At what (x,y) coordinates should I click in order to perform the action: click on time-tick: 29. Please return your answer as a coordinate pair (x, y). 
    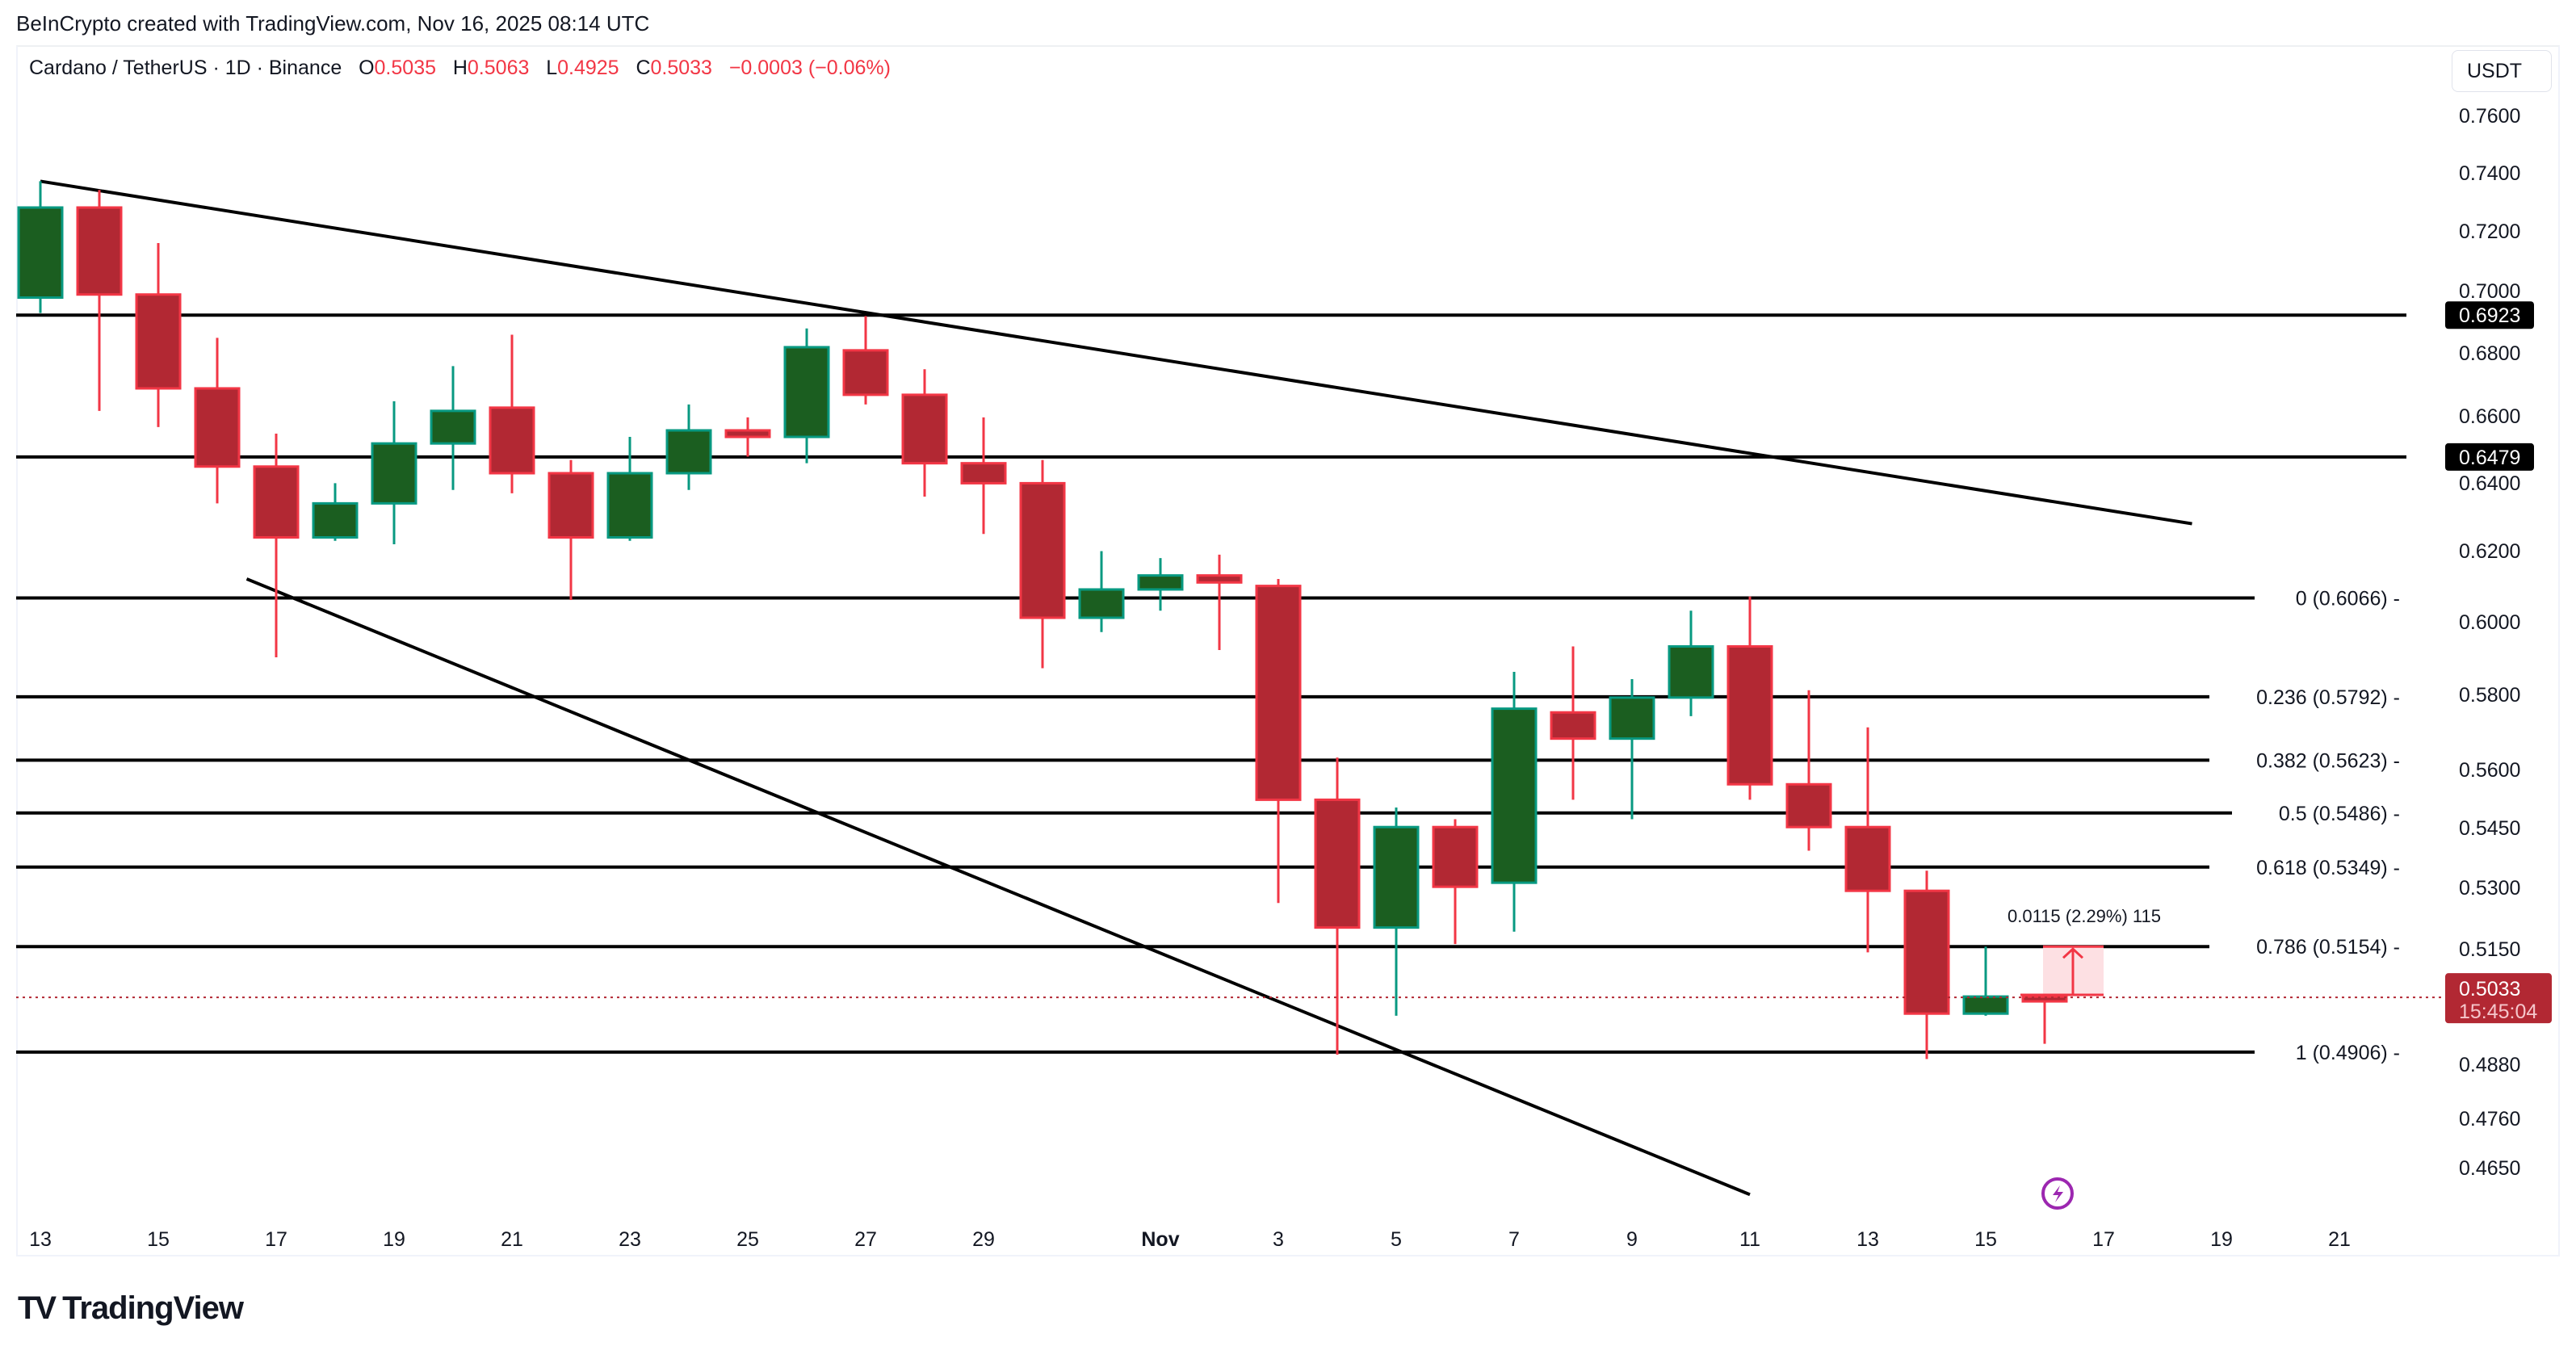
    Looking at the image, I should click on (983, 1239).